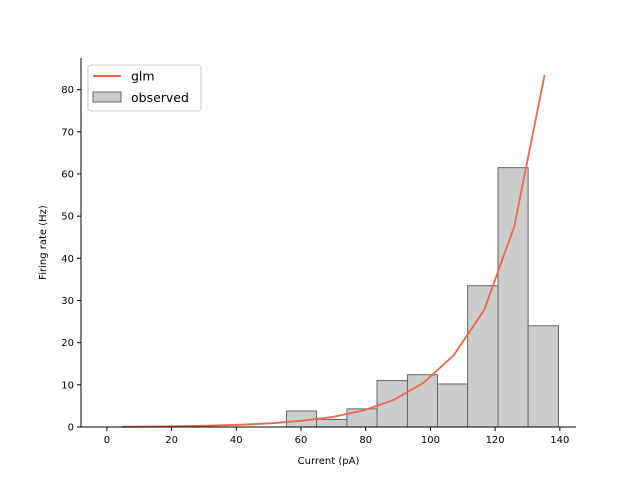  Describe the element at coordinates (71, 428) in the screenshot. I see `y-tick-label: 0` at that location.